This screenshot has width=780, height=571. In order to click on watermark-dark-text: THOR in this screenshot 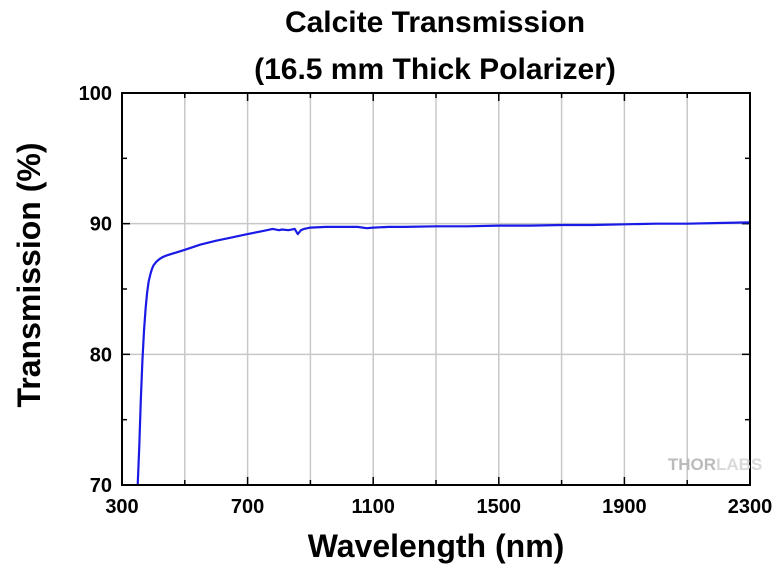, I will do `click(692, 464)`.